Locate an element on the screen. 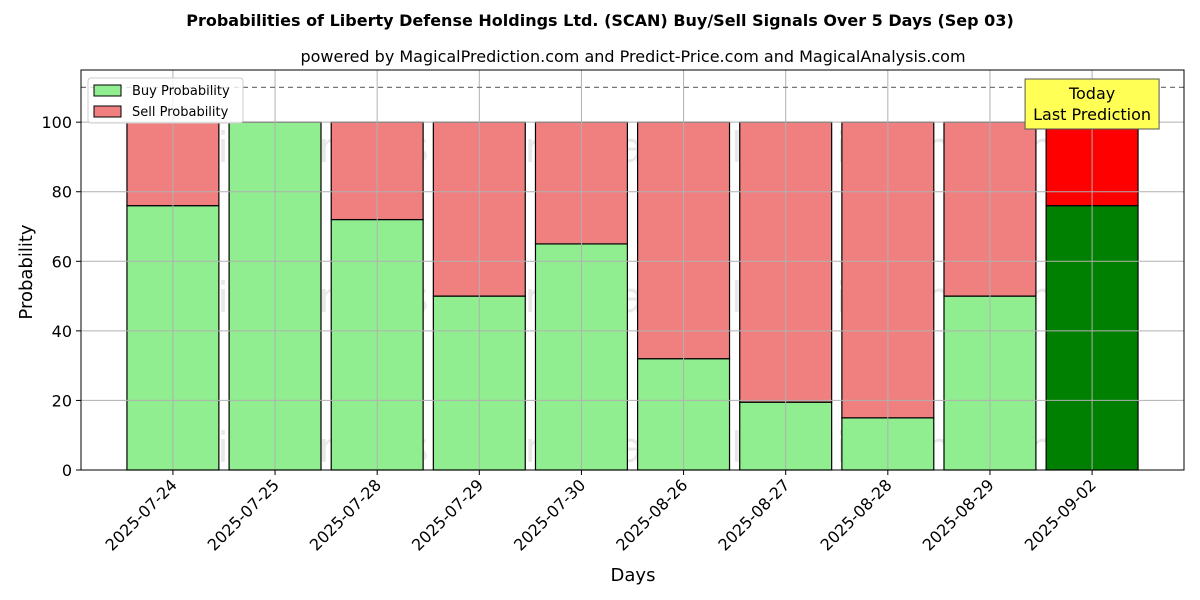 This screenshot has width=1200, height=600. x-tick-label: 2025-07-24 is located at coordinates (141, 514).